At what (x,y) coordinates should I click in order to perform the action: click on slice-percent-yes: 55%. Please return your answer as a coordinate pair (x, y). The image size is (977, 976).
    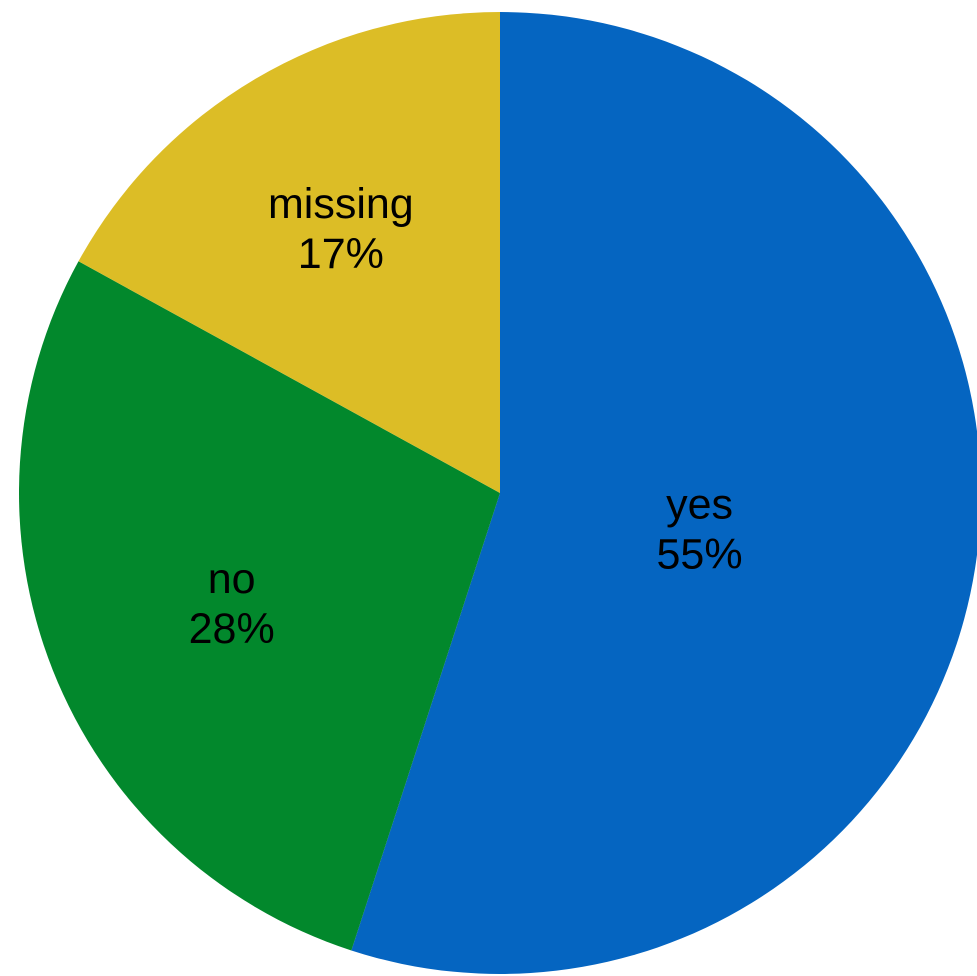
    Looking at the image, I should click on (699, 555).